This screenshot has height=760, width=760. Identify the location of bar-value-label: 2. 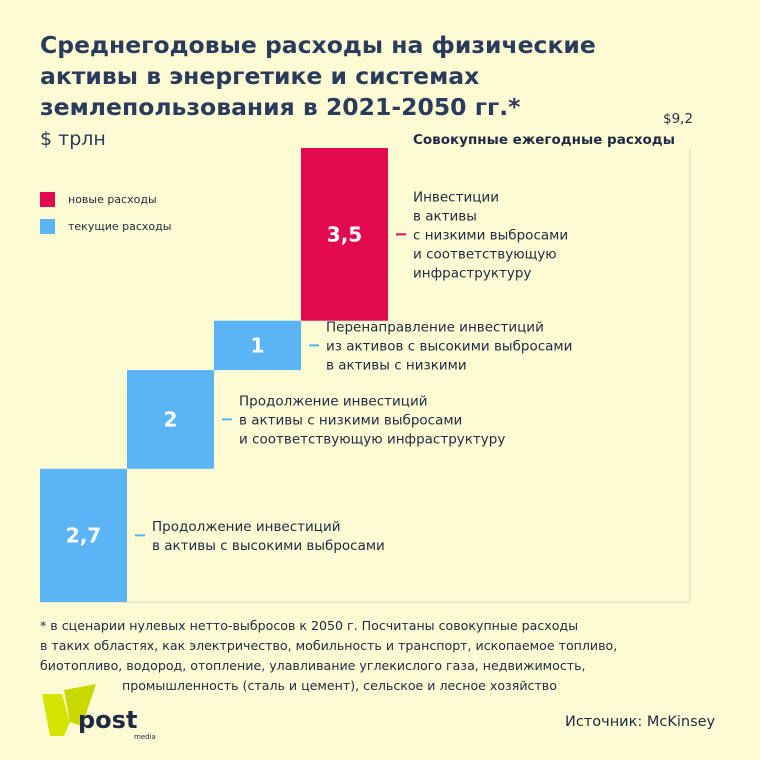
(171, 419).